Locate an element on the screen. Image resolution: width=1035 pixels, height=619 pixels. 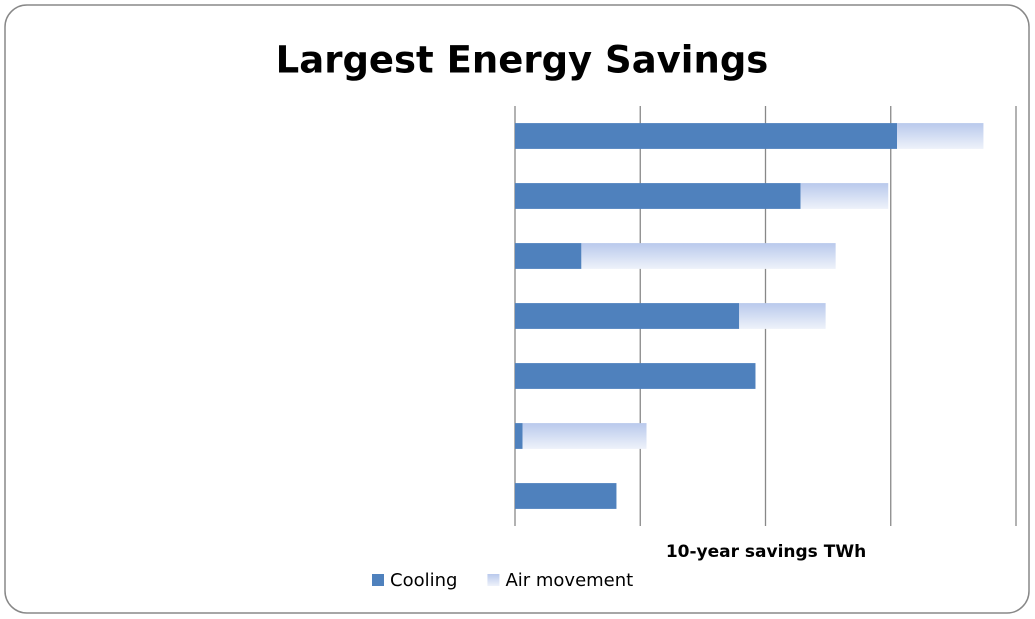
legend-label: Cooling is located at coordinates (423, 580).